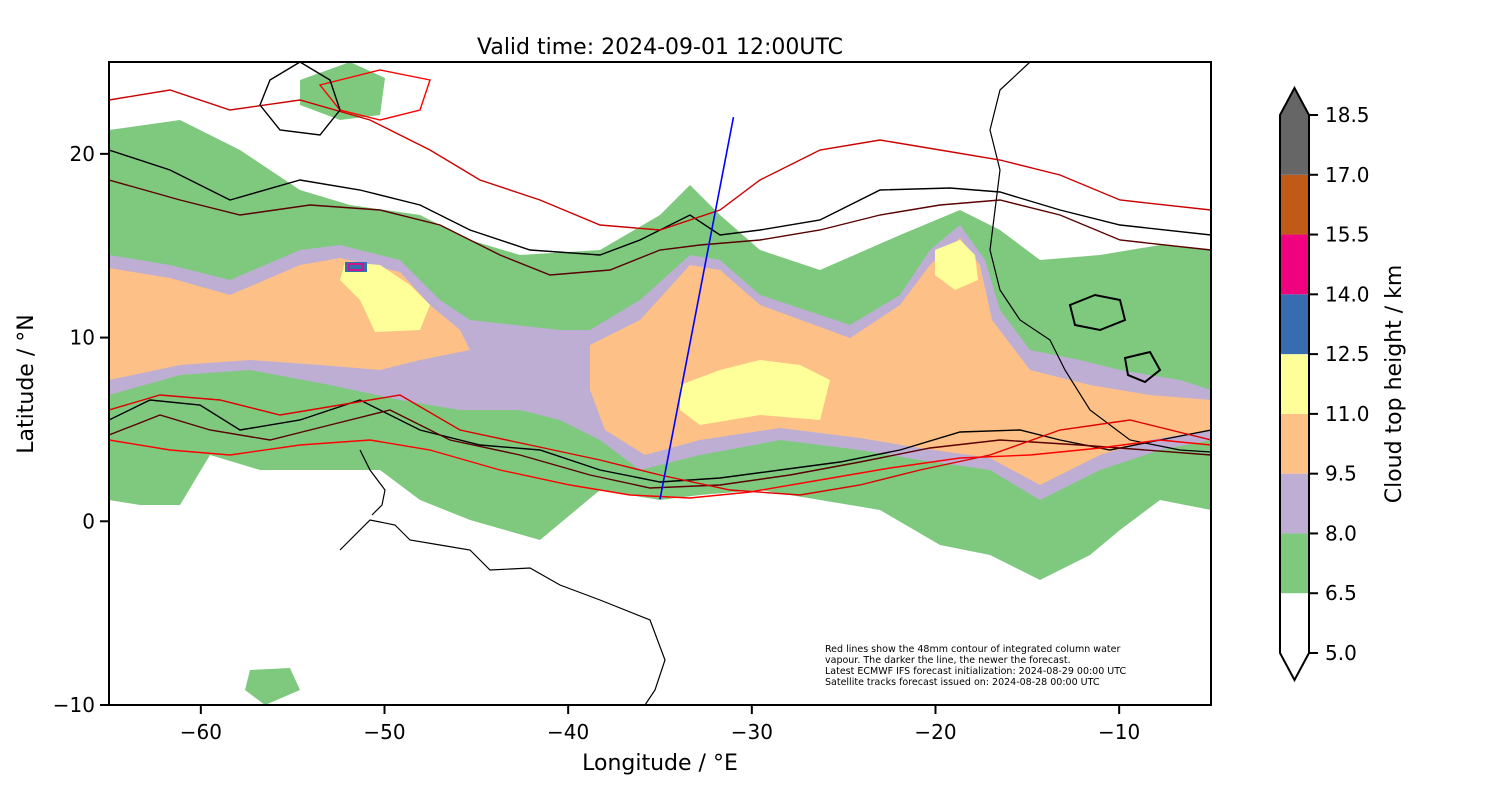  Describe the element at coordinates (1341, 474) in the screenshot. I see `colorbar-tick-label: 9.5` at that location.